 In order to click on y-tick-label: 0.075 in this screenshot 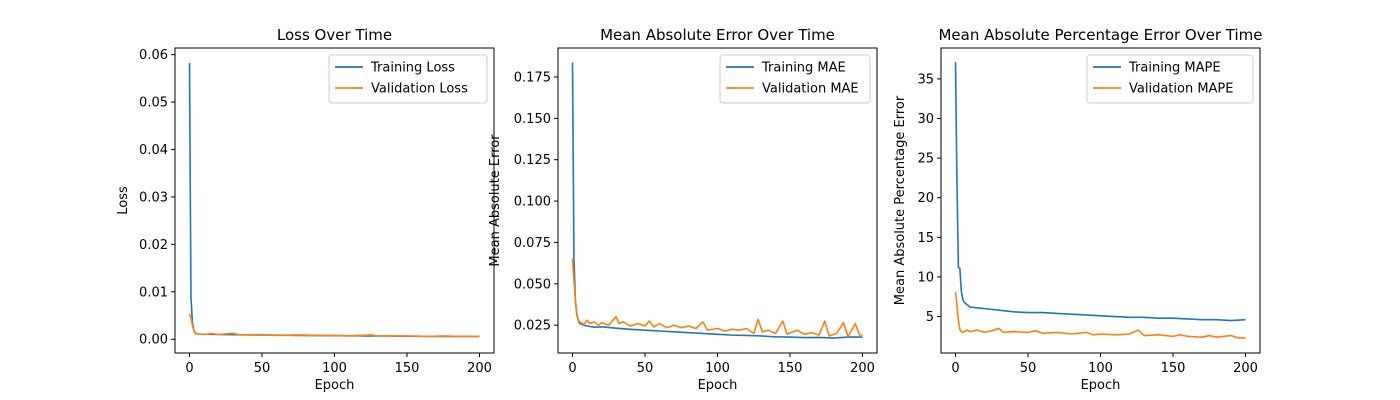, I will do `click(532, 243)`.